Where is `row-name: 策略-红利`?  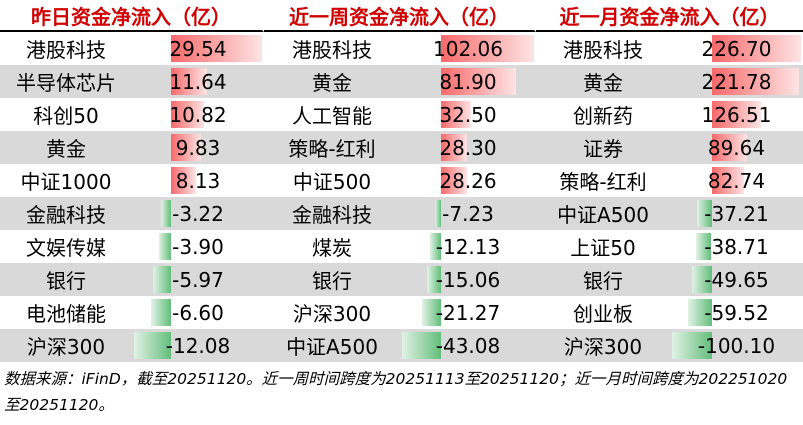
row-name: 策略-红利 is located at coordinates (603, 180).